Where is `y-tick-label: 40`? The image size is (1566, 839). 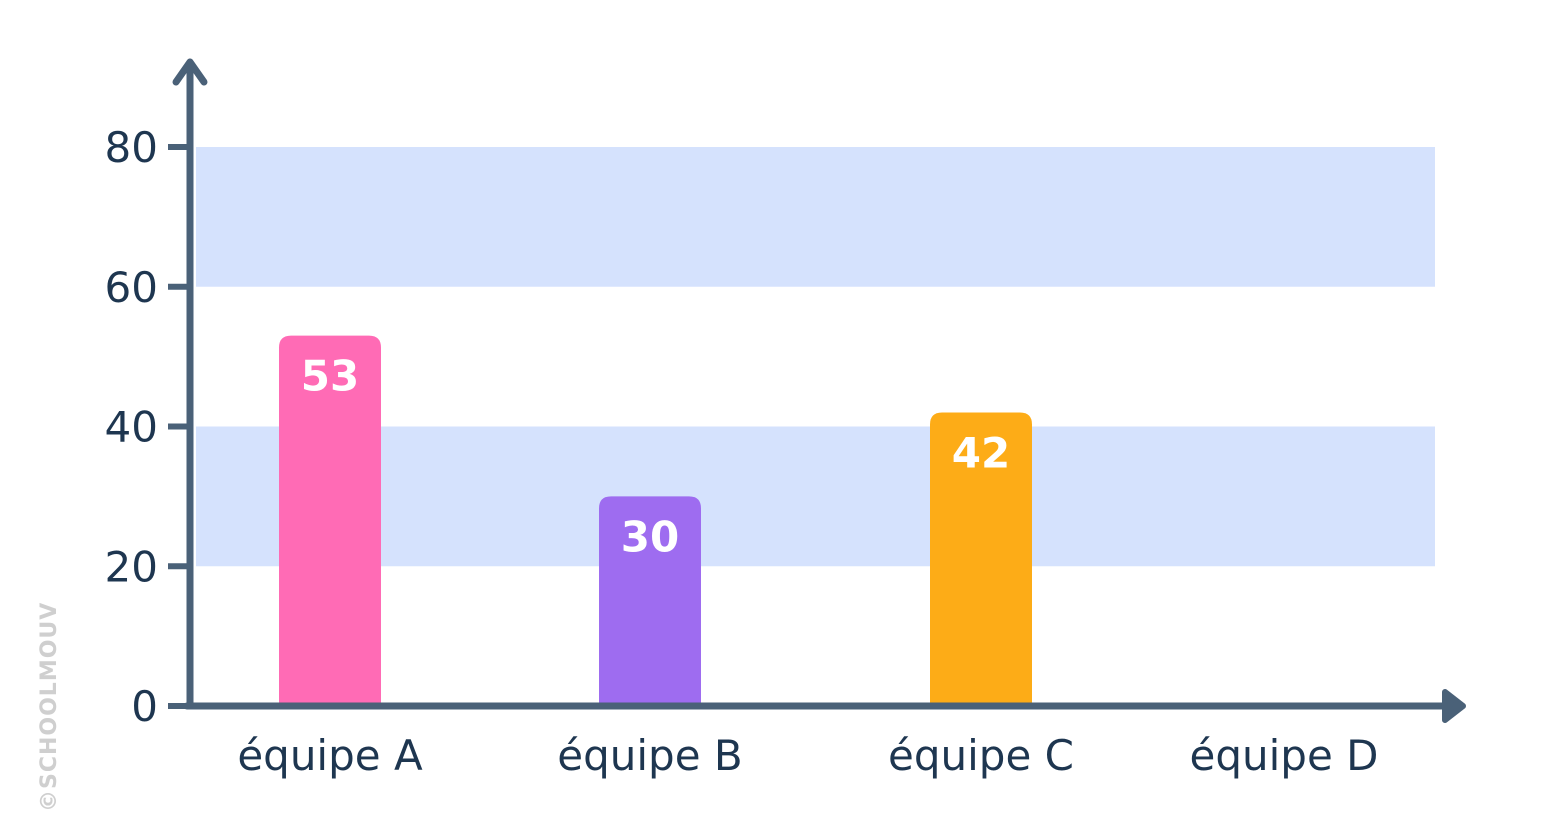
y-tick-label: 40 is located at coordinates (131, 427).